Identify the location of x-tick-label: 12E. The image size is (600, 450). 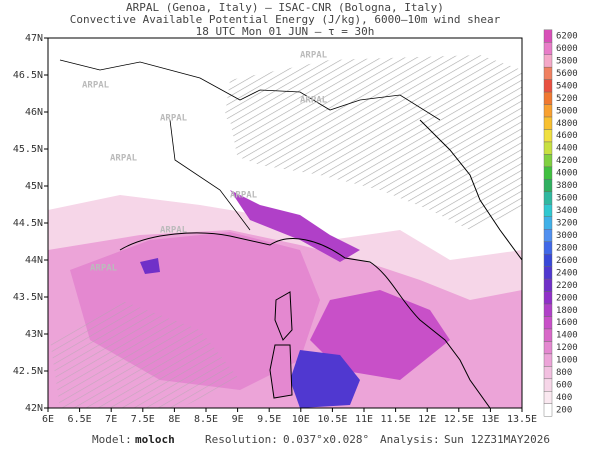
(427, 419).